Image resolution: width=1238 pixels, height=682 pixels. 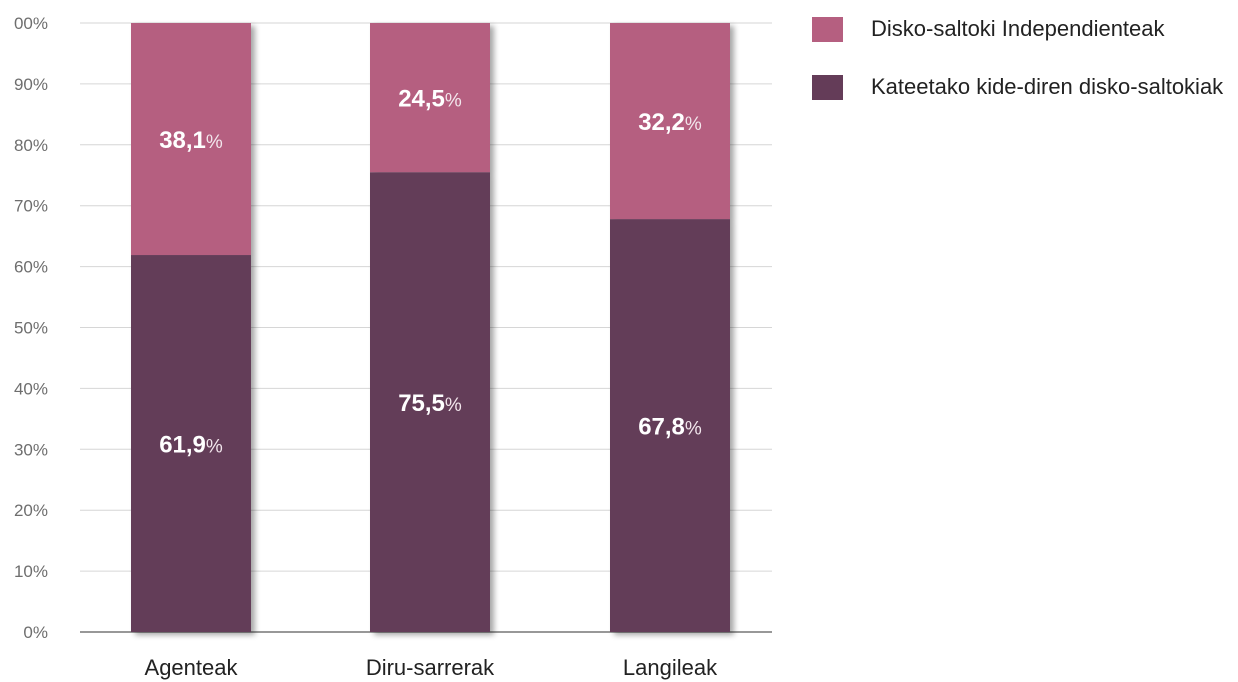 I want to click on x-category-label: Diru-sarrerak, so click(x=430, y=667).